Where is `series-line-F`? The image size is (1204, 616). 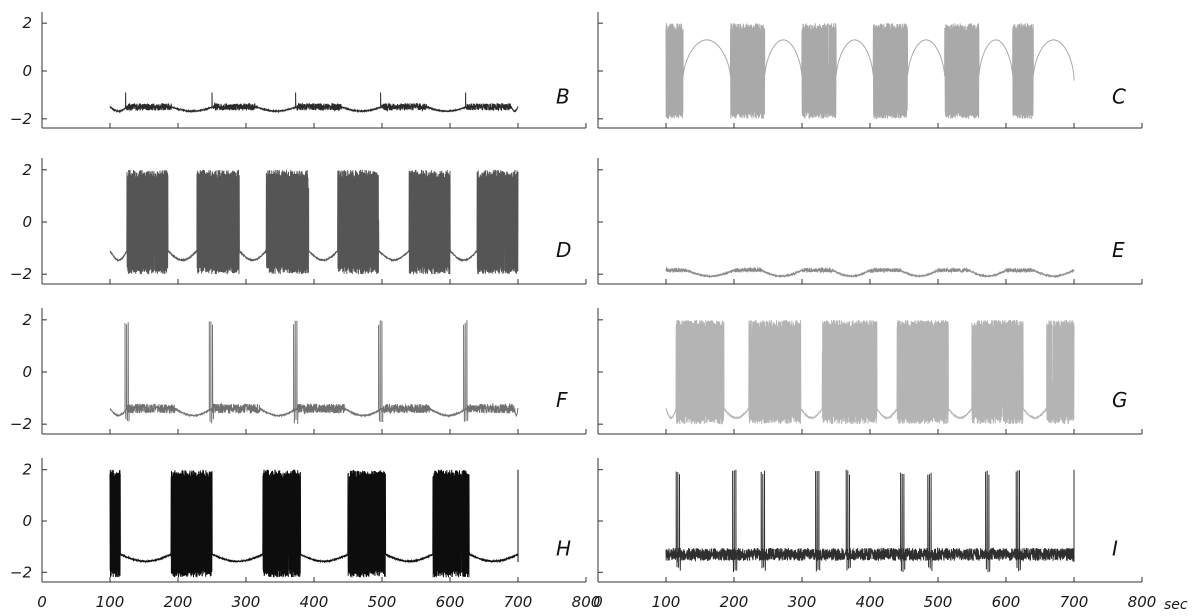
series-line-F is located at coordinates (314, 372).